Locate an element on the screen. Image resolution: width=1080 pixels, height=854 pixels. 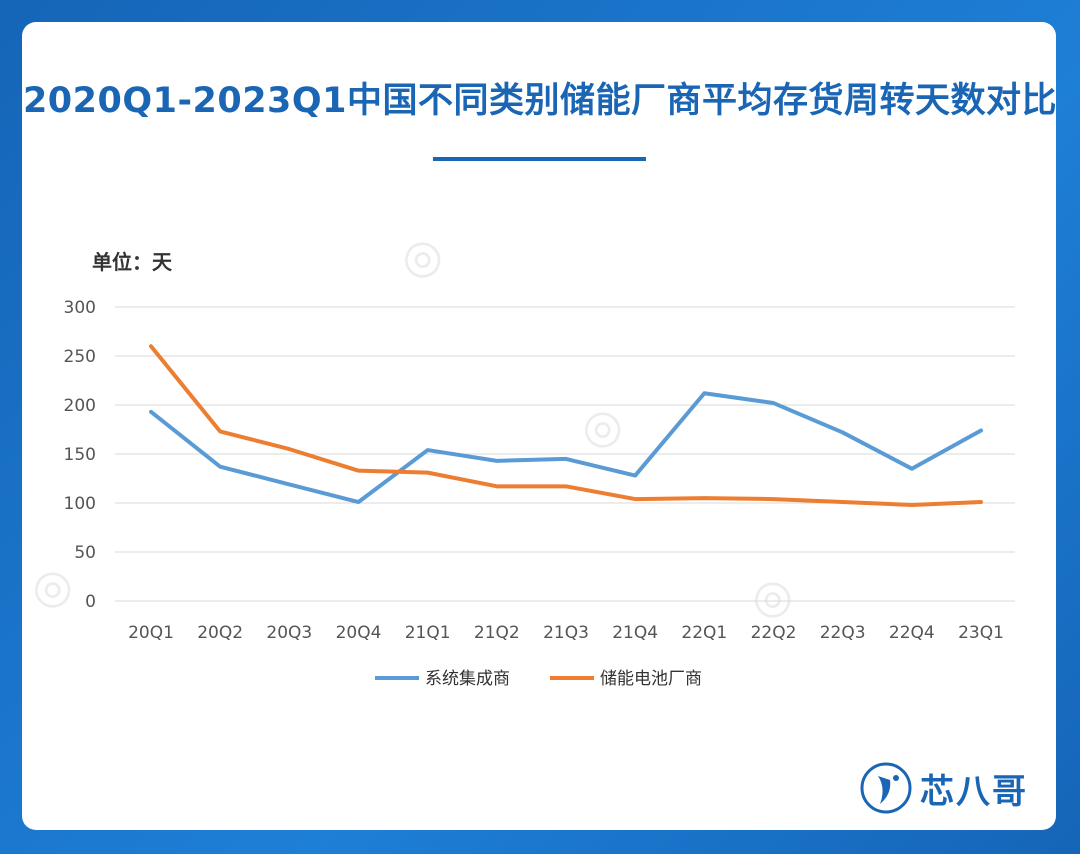
x-tick-label: 22Q3 is located at coordinates (843, 633).